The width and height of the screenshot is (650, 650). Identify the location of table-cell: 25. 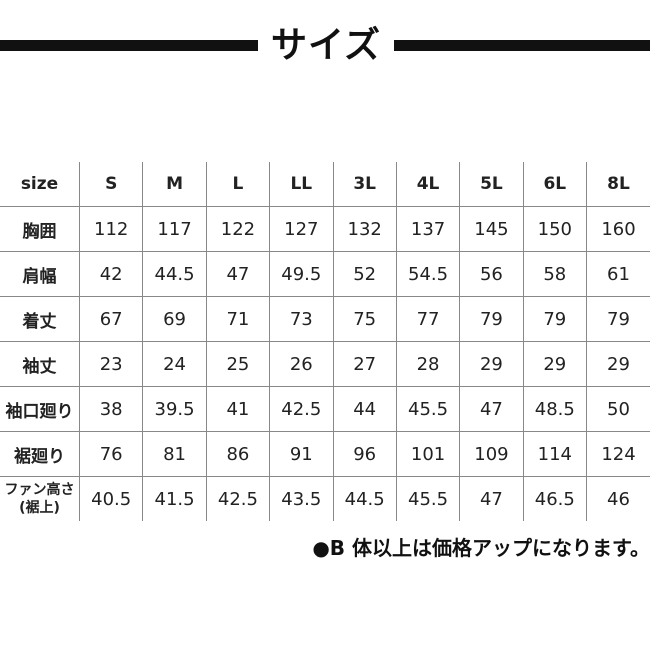
(237, 364).